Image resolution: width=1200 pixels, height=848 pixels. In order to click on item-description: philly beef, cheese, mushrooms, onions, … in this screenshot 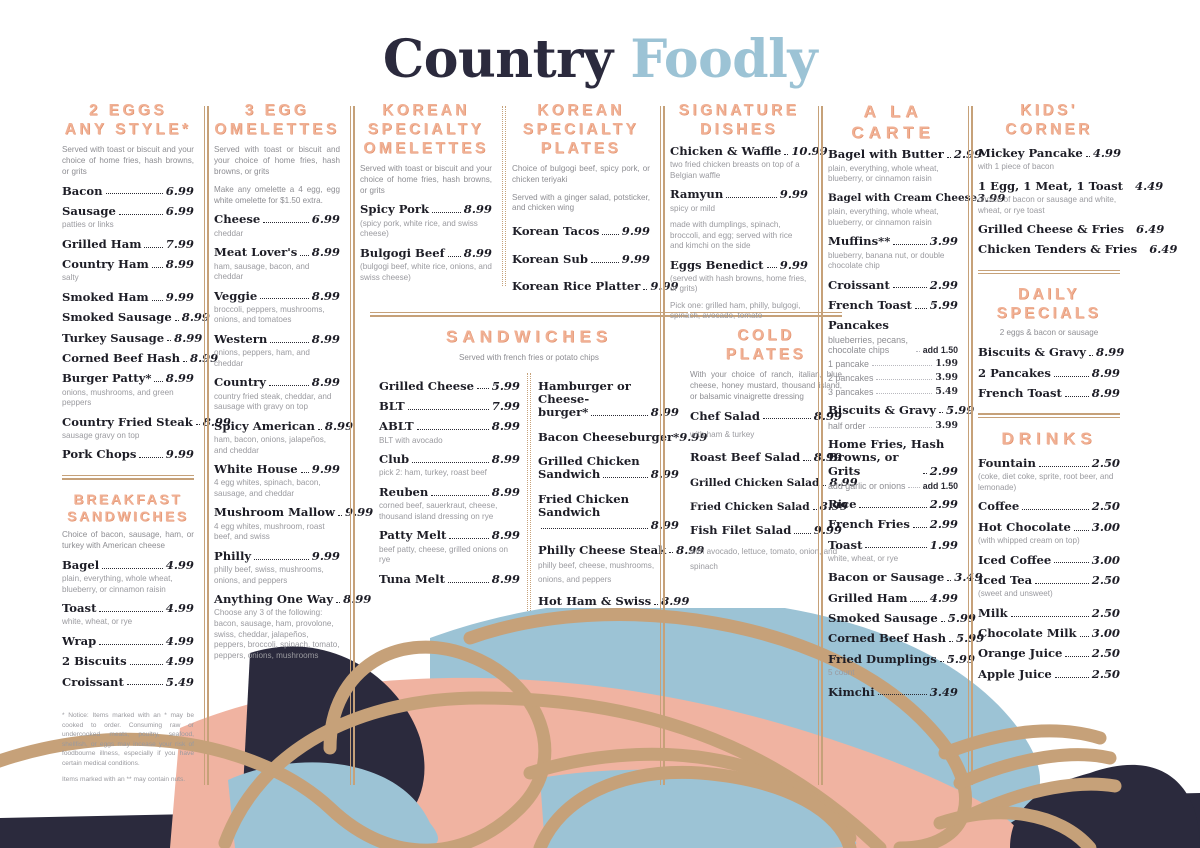, I will do `click(596, 572)`.